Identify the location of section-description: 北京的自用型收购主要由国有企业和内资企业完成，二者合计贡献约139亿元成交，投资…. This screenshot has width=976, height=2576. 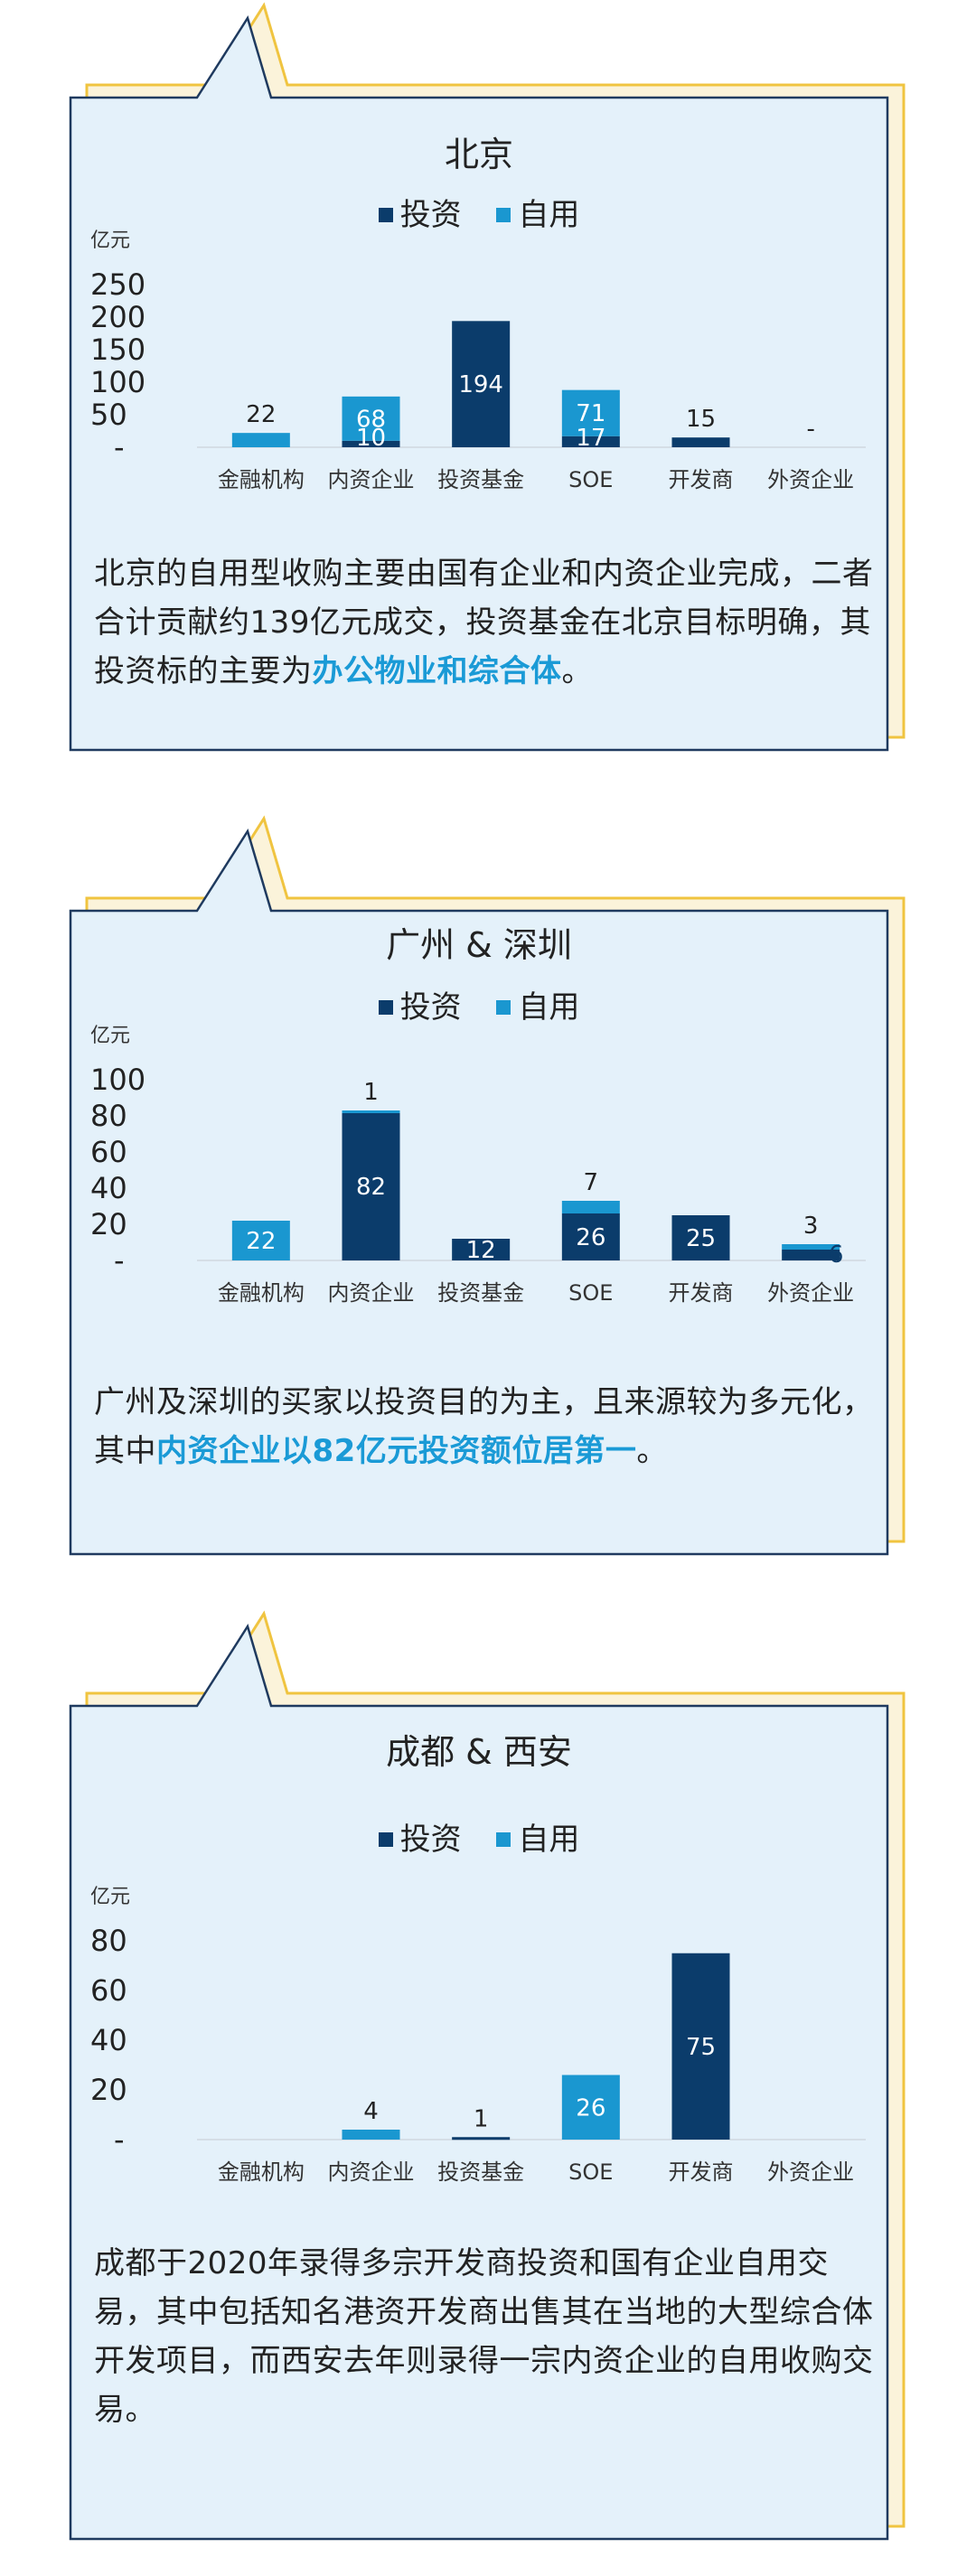
(484, 622).